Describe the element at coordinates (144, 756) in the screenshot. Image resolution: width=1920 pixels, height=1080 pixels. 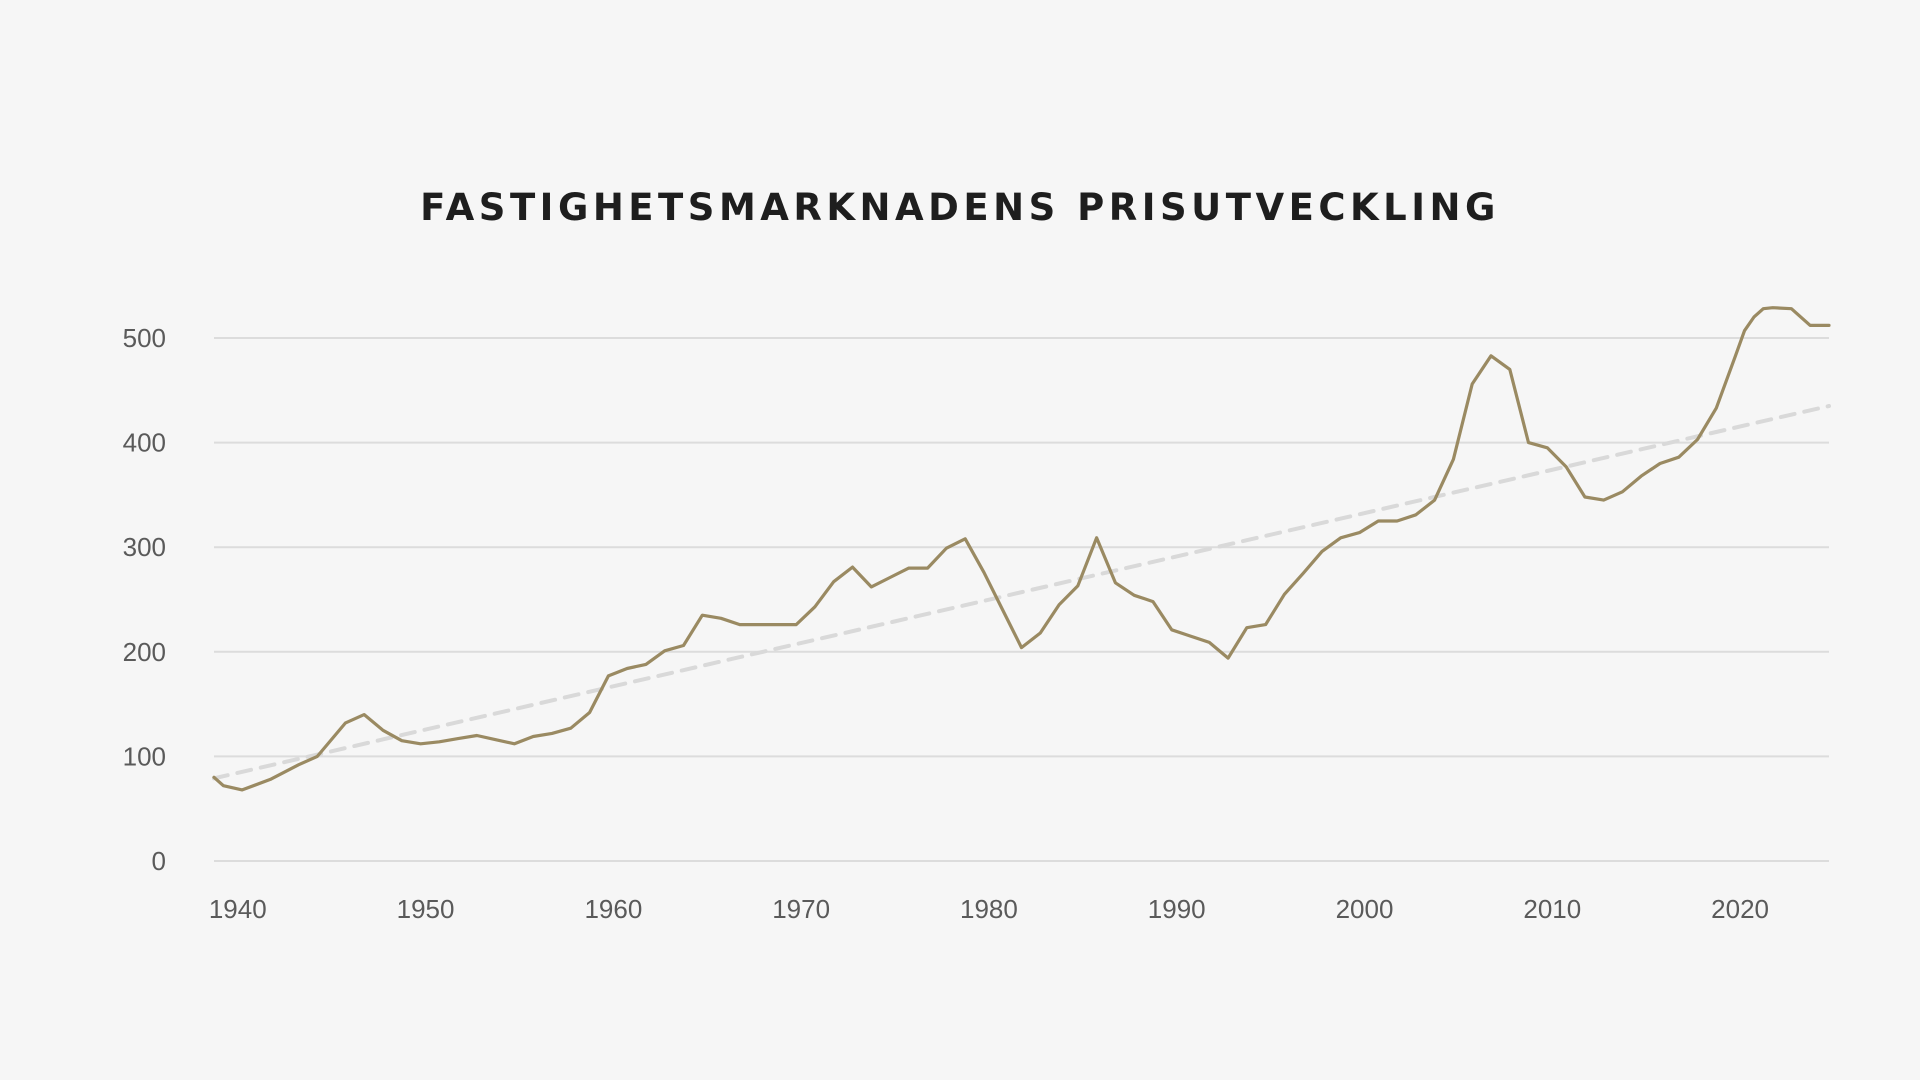
I see `y-tick-label-100: 100` at that location.